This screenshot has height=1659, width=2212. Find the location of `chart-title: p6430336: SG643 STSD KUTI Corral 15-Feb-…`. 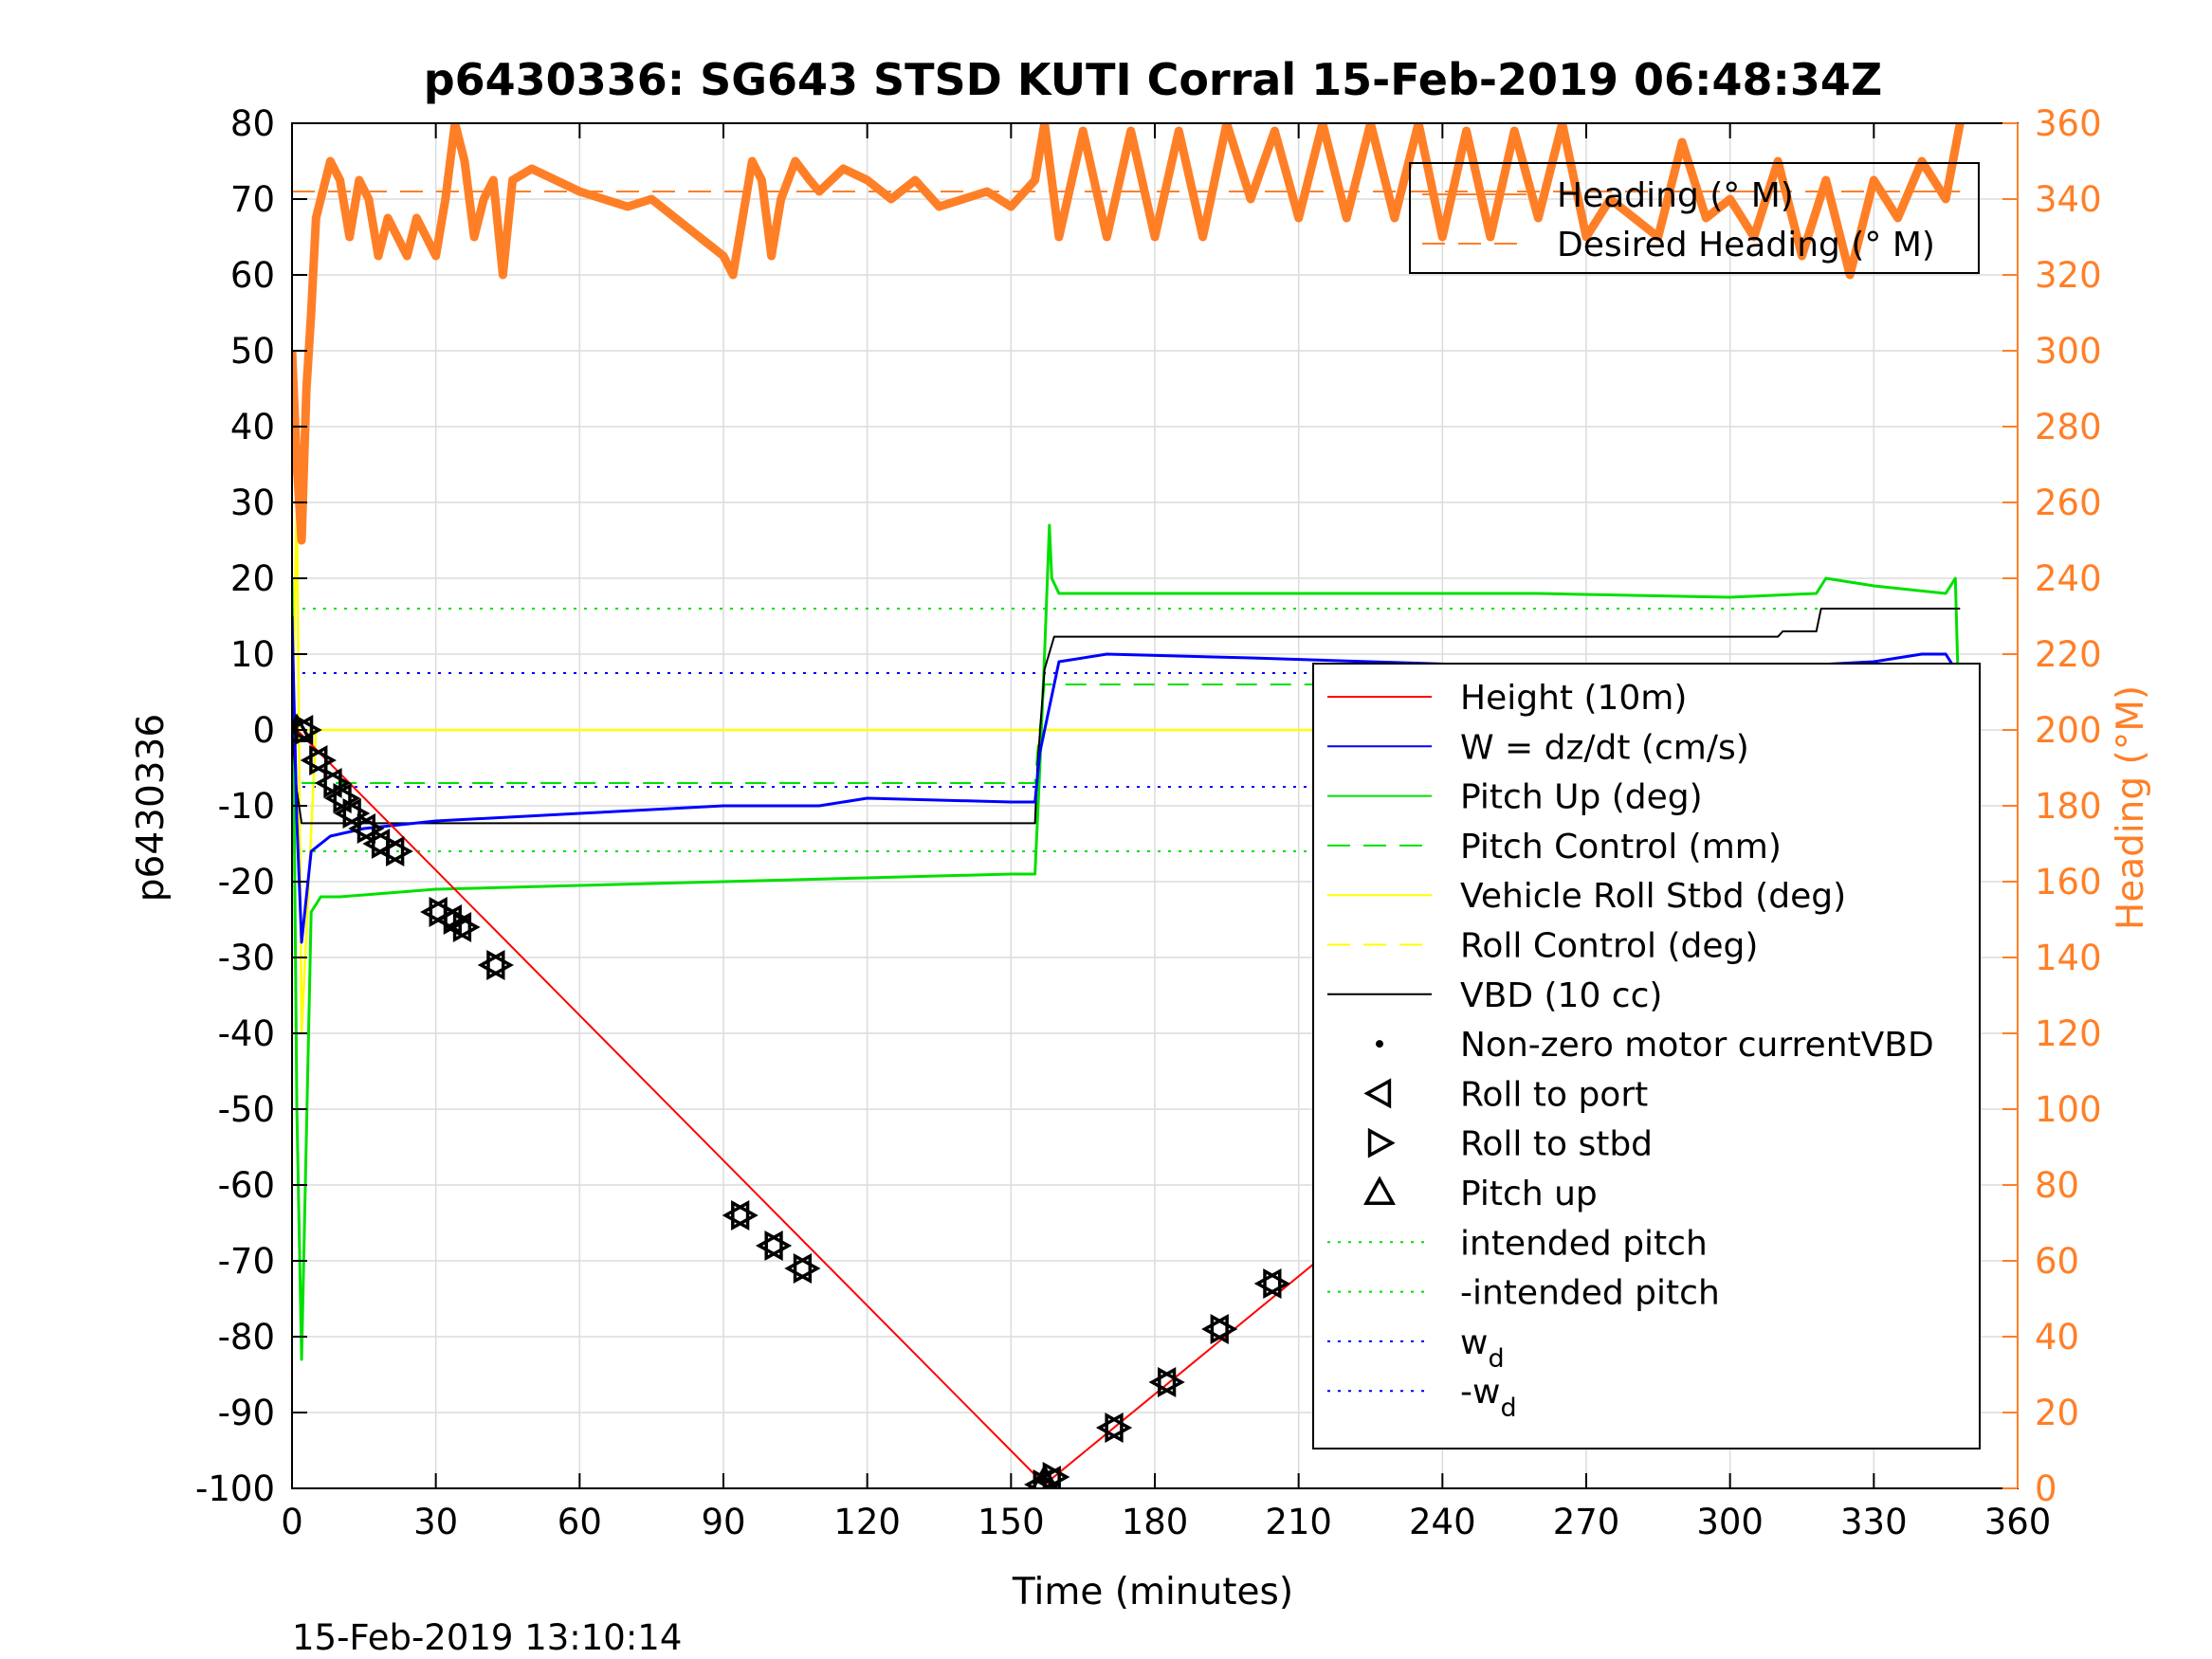

chart-title: p6430336: SG643 STSD KUTI Corral 15-Feb-… is located at coordinates (1153, 79).